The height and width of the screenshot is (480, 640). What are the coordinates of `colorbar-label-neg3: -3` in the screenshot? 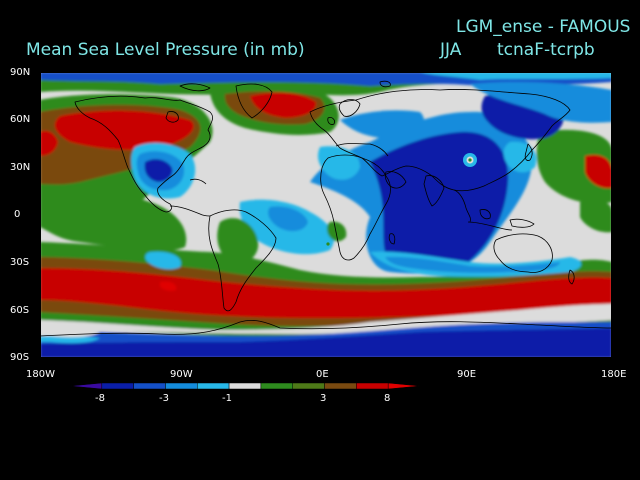 It's located at (164, 398).